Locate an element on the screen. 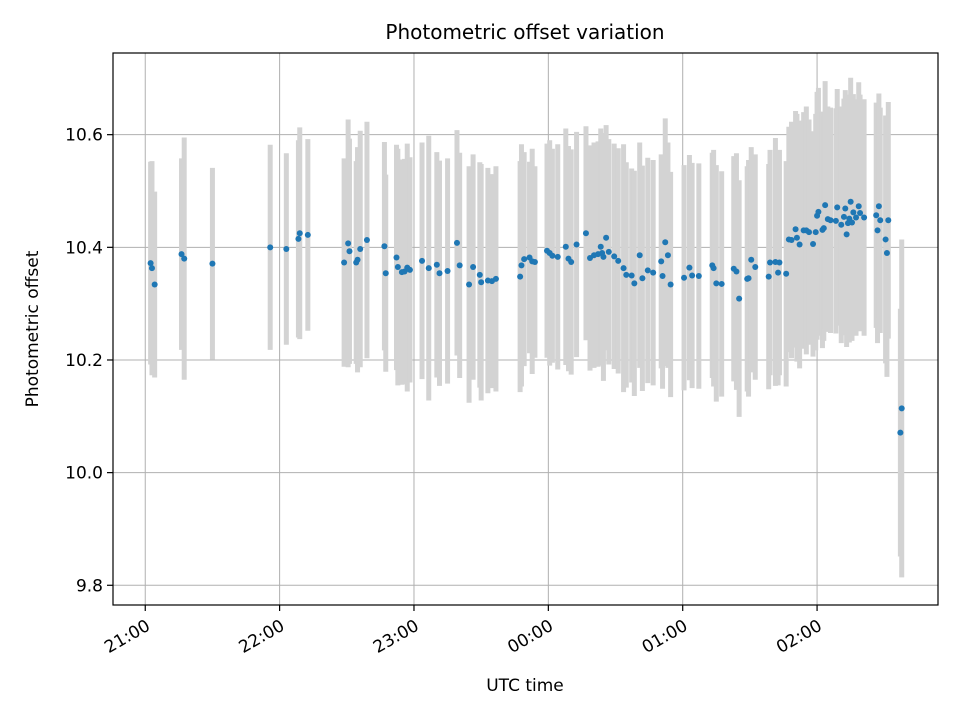 The image size is (960, 720). y-axis-ticks: 9.8 10.0 10.2 10.4 10.6 is located at coordinates (89, 361).